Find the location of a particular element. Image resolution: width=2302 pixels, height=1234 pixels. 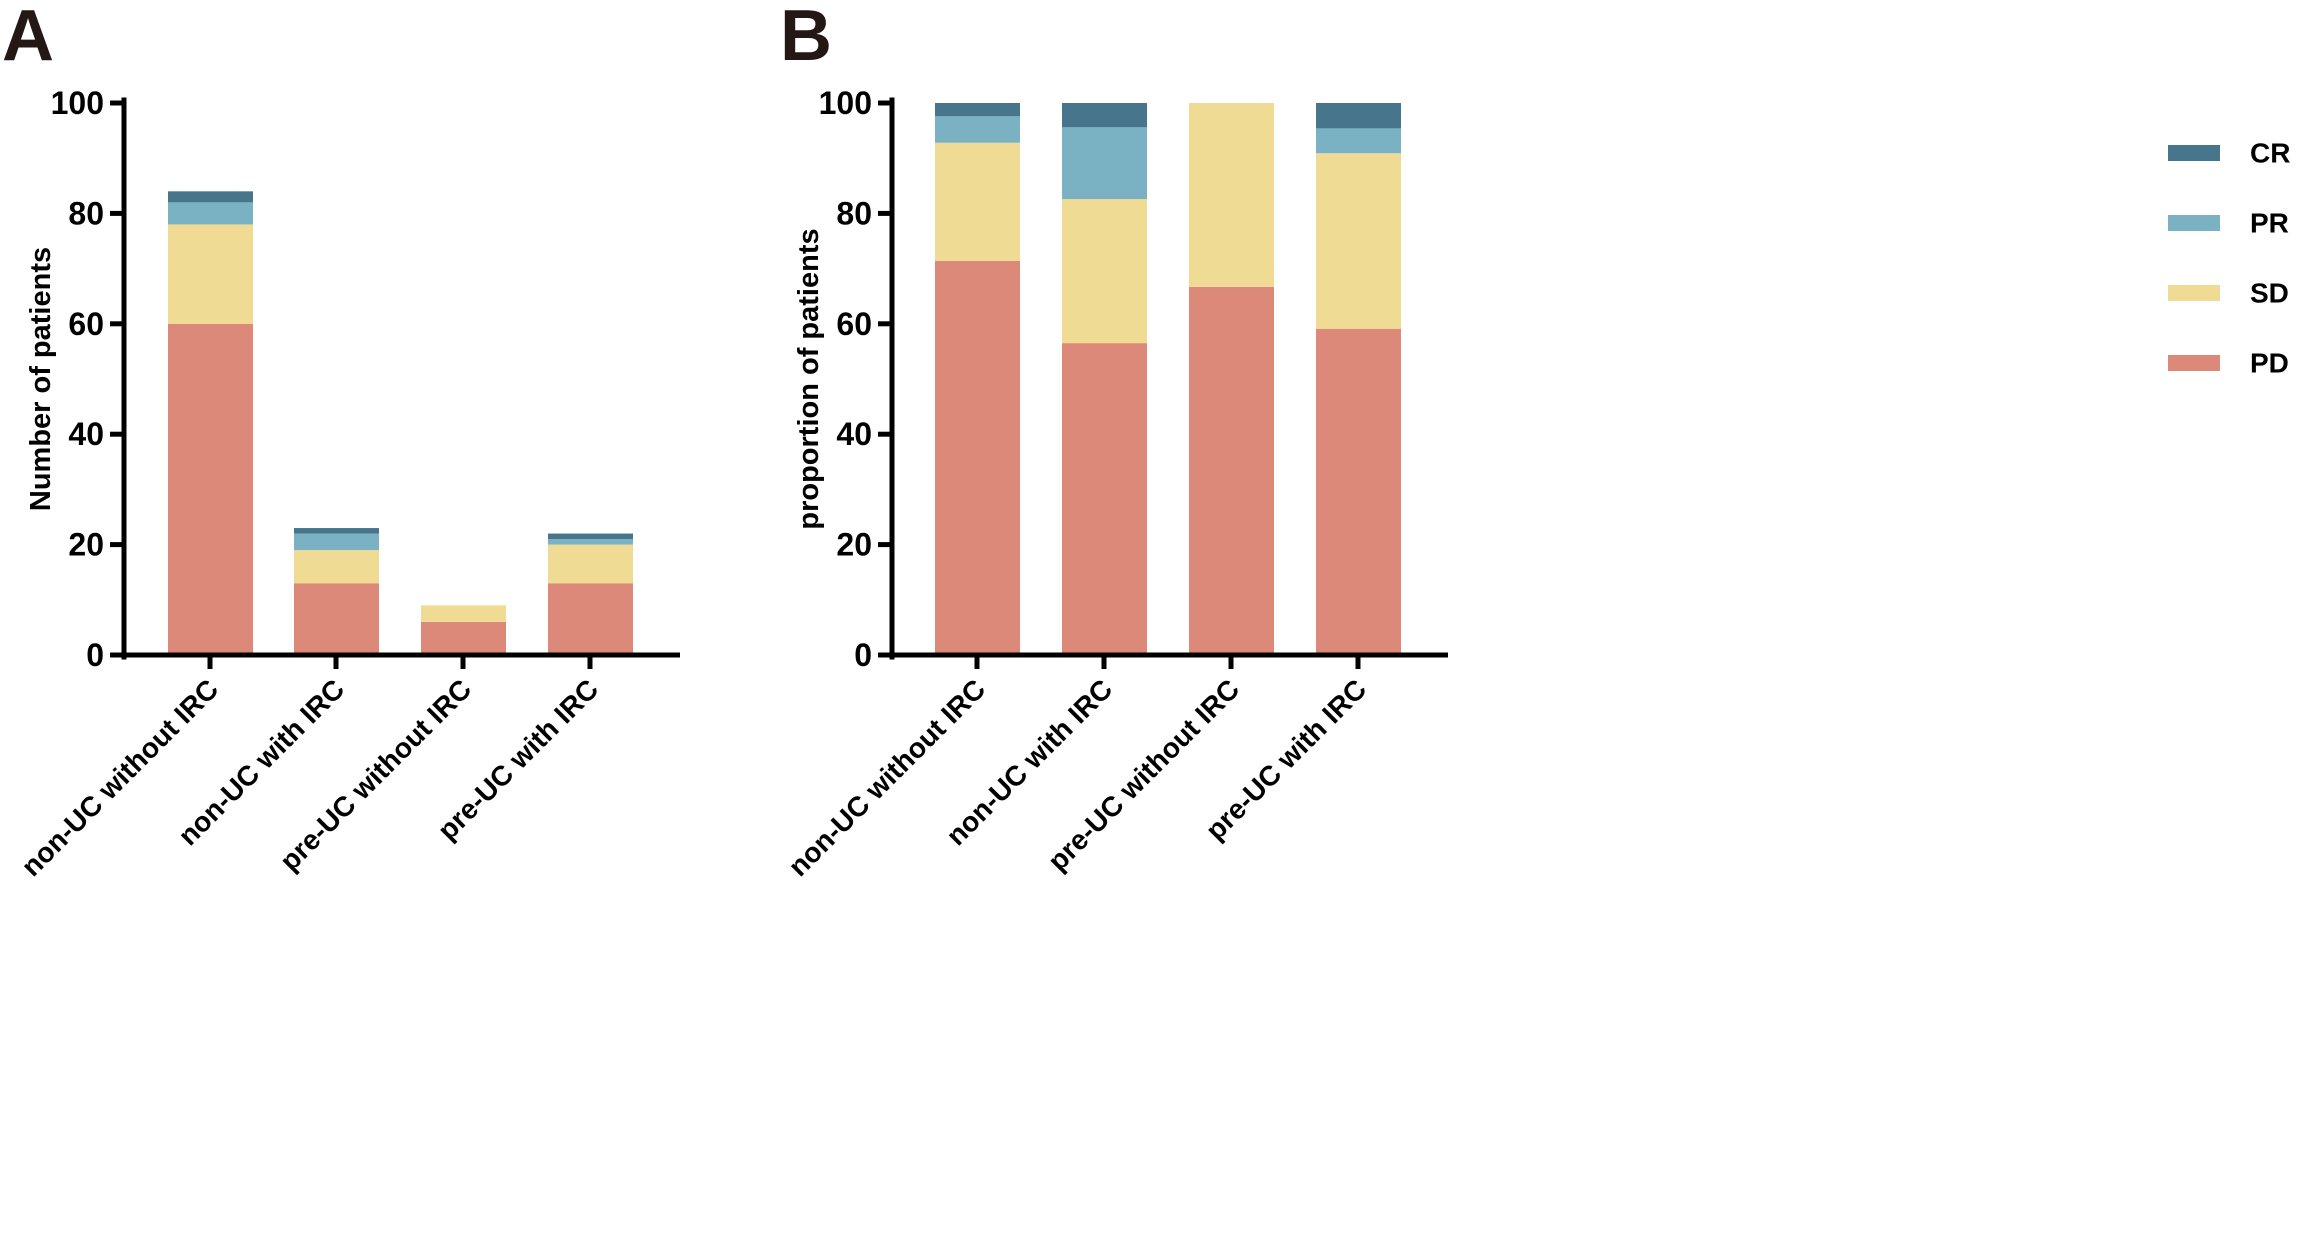

legend-label-sd: SD is located at coordinates (2269, 293).